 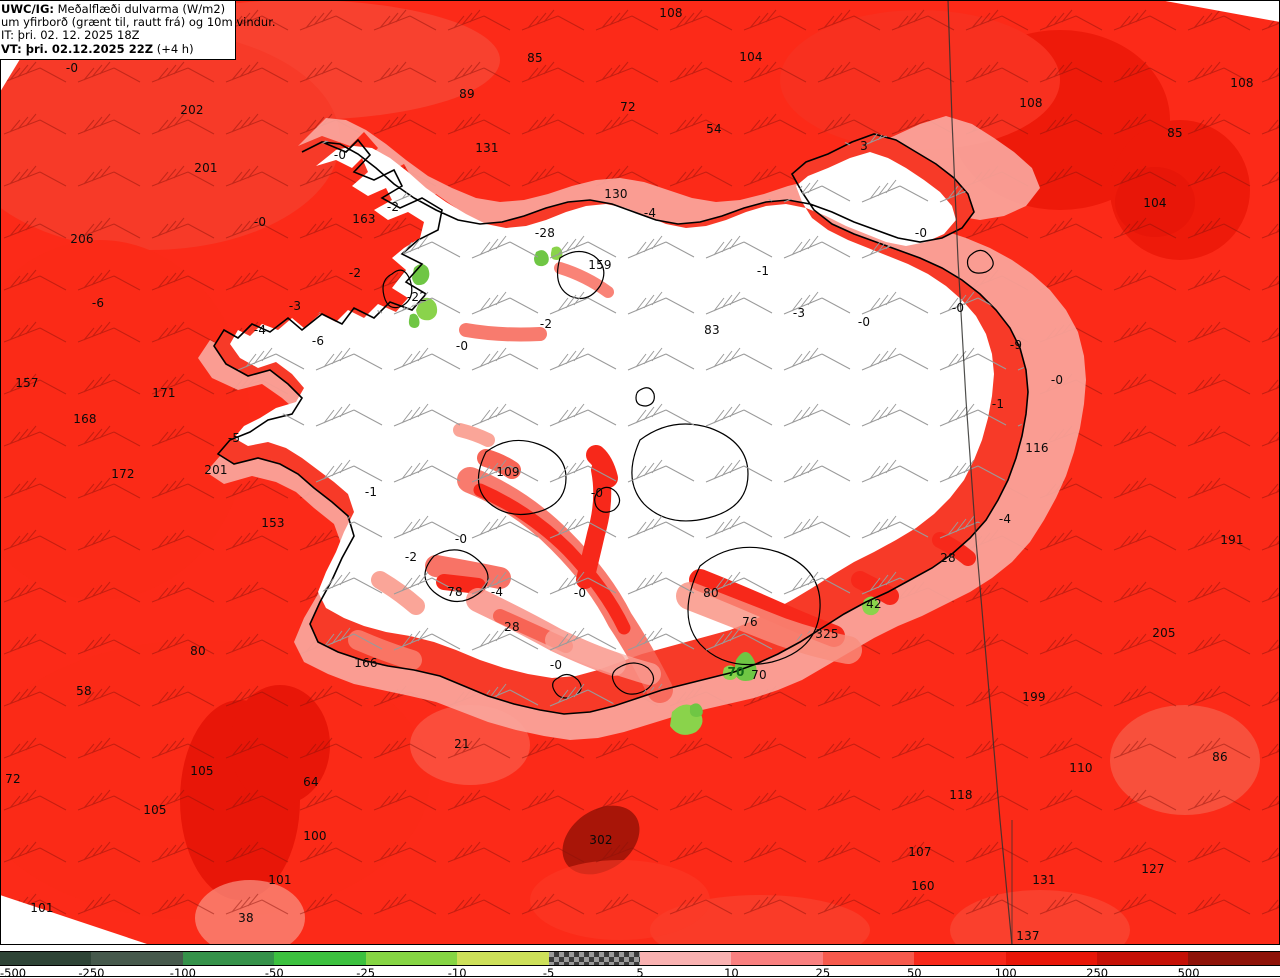 I want to click on colorbar-tick: 5, so click(x=640, y=972).